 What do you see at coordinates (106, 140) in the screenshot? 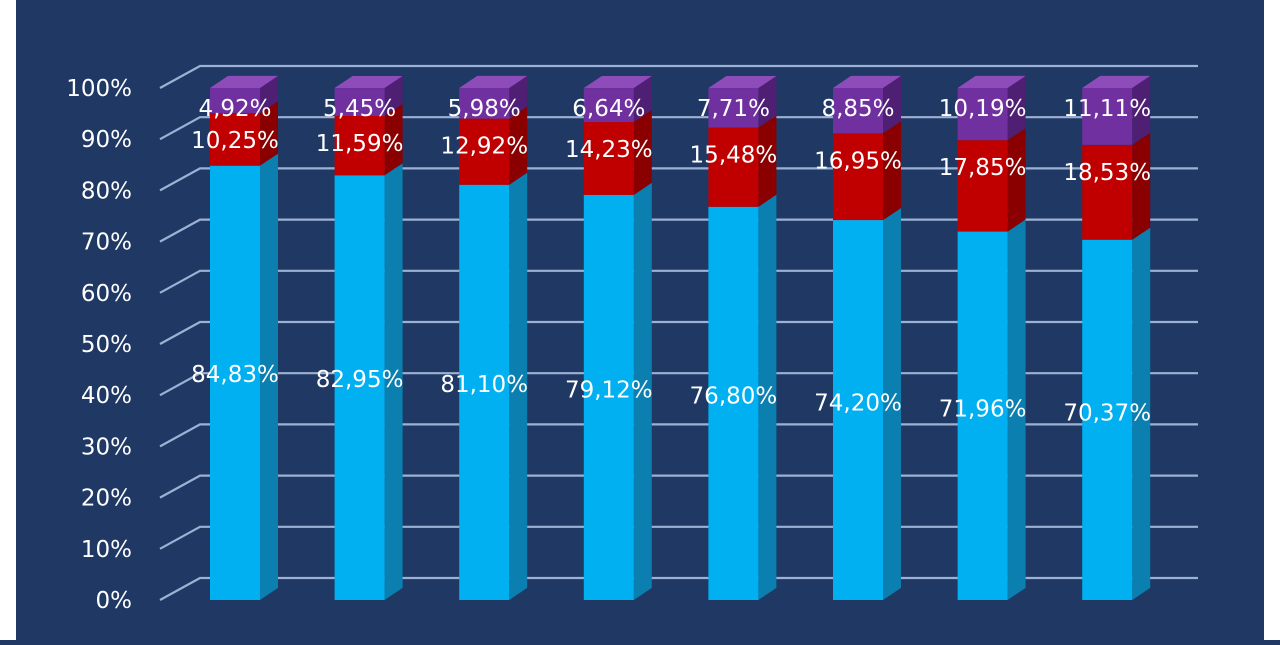
I see `y-tick-label: 90%` at bounding box center [106, 140].